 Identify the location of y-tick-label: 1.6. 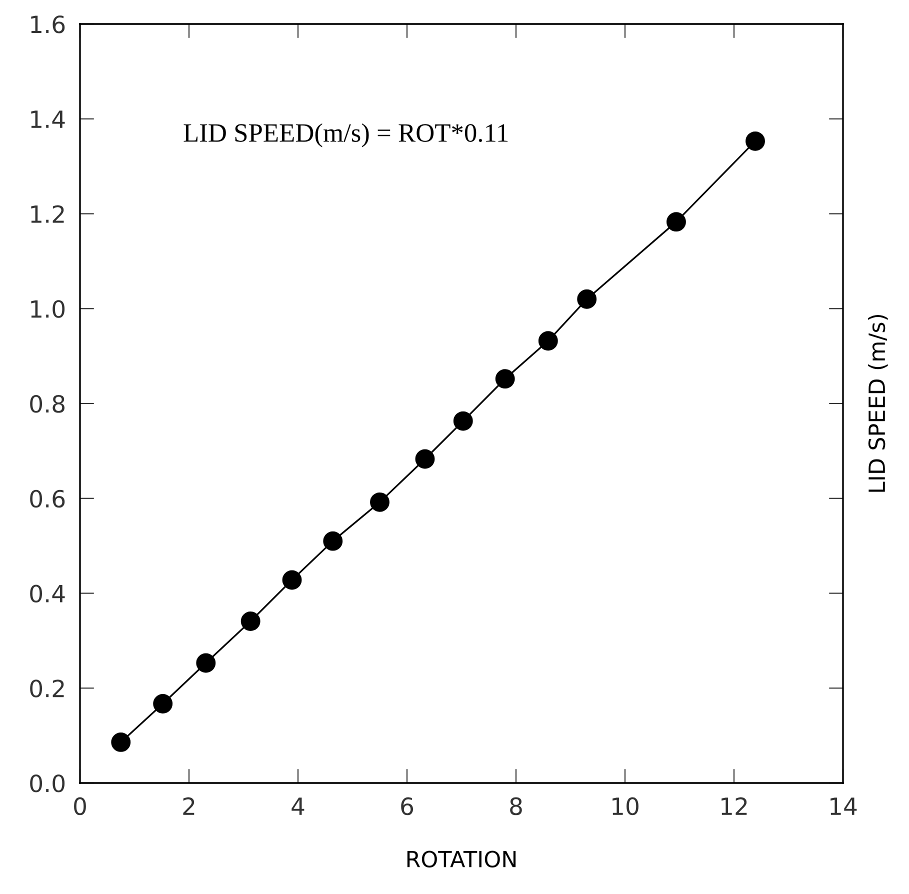
(48, 24).